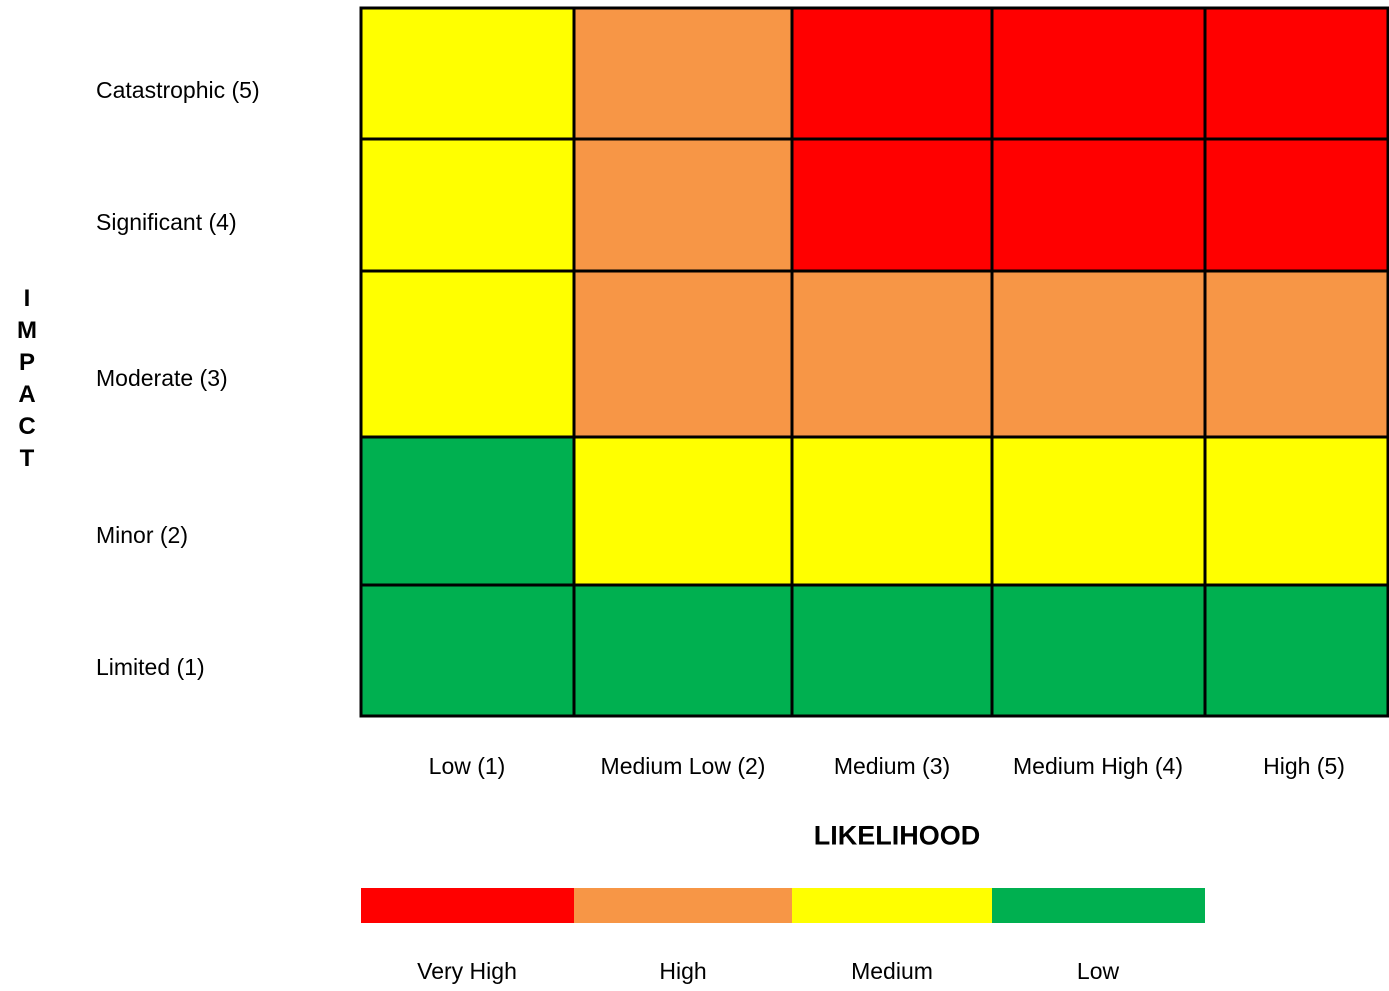  I want to click on impact-letter: C, so click(27, 426).